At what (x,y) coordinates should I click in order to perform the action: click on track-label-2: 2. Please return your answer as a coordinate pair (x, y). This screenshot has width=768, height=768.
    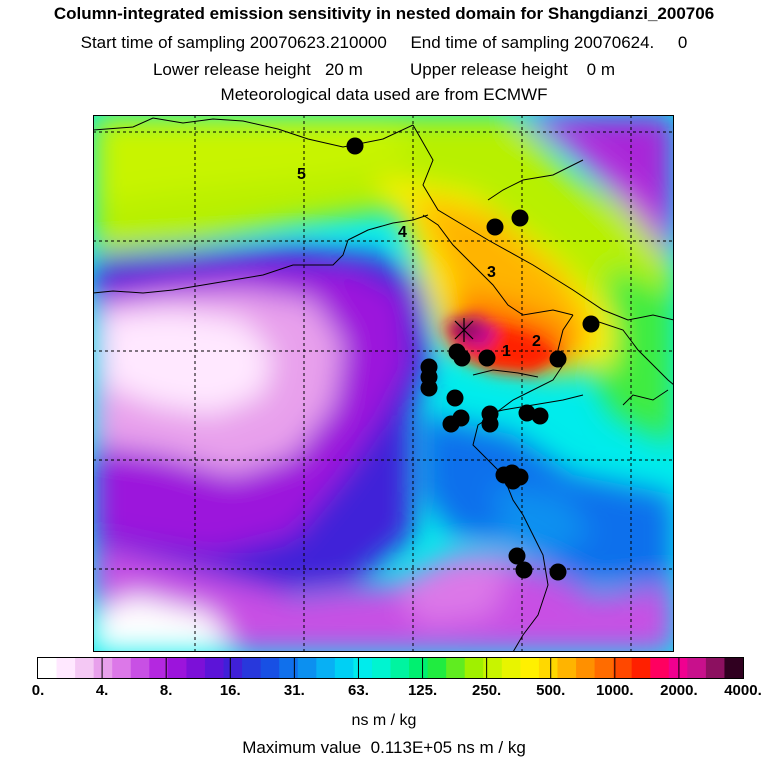
    Looking at the image, I should click on (536, 341).